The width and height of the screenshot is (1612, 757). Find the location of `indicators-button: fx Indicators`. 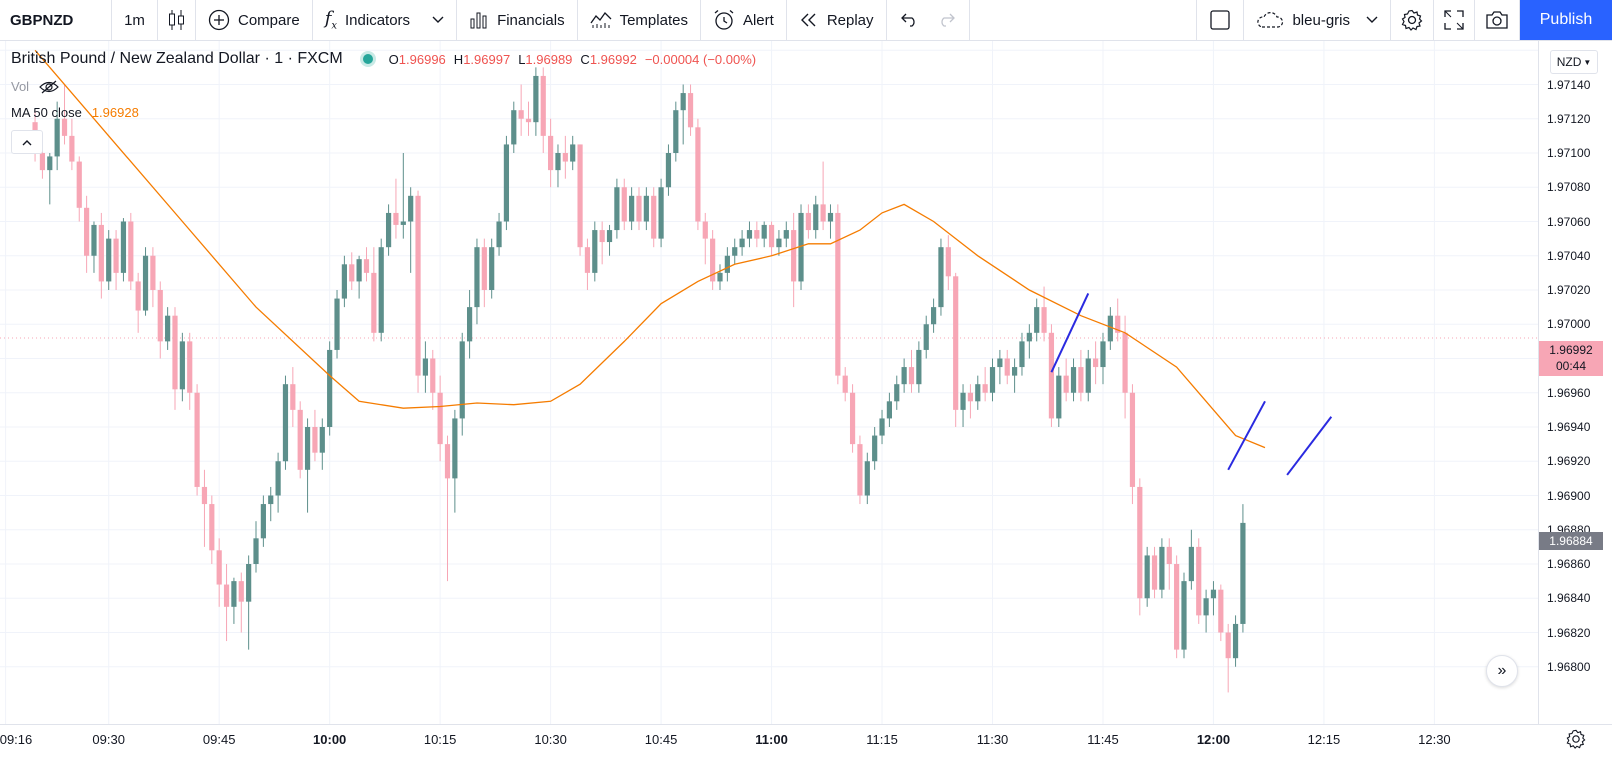

indicators-button: fx Indicators is located at coordinates (385, 20).